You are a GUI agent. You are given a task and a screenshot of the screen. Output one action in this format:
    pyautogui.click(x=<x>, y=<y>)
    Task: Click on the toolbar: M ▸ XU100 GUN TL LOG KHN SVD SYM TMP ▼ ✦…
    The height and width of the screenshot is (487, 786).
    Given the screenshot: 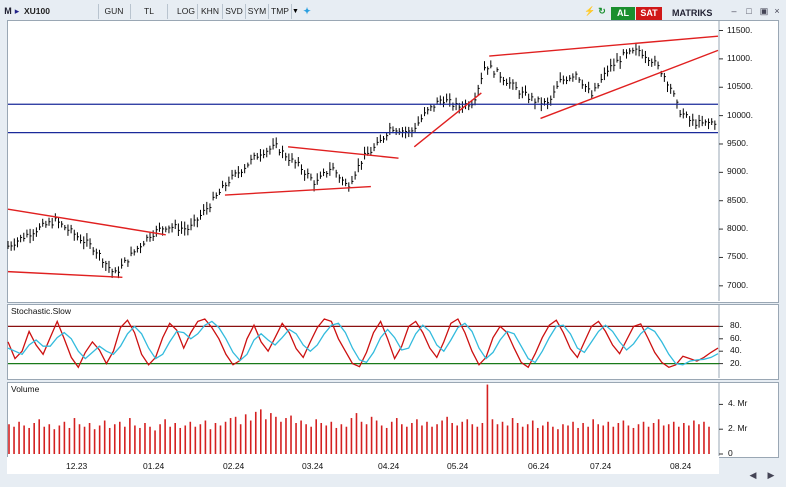 What is the action you would take?
    pyautogui.click(x=393, y=12)
    